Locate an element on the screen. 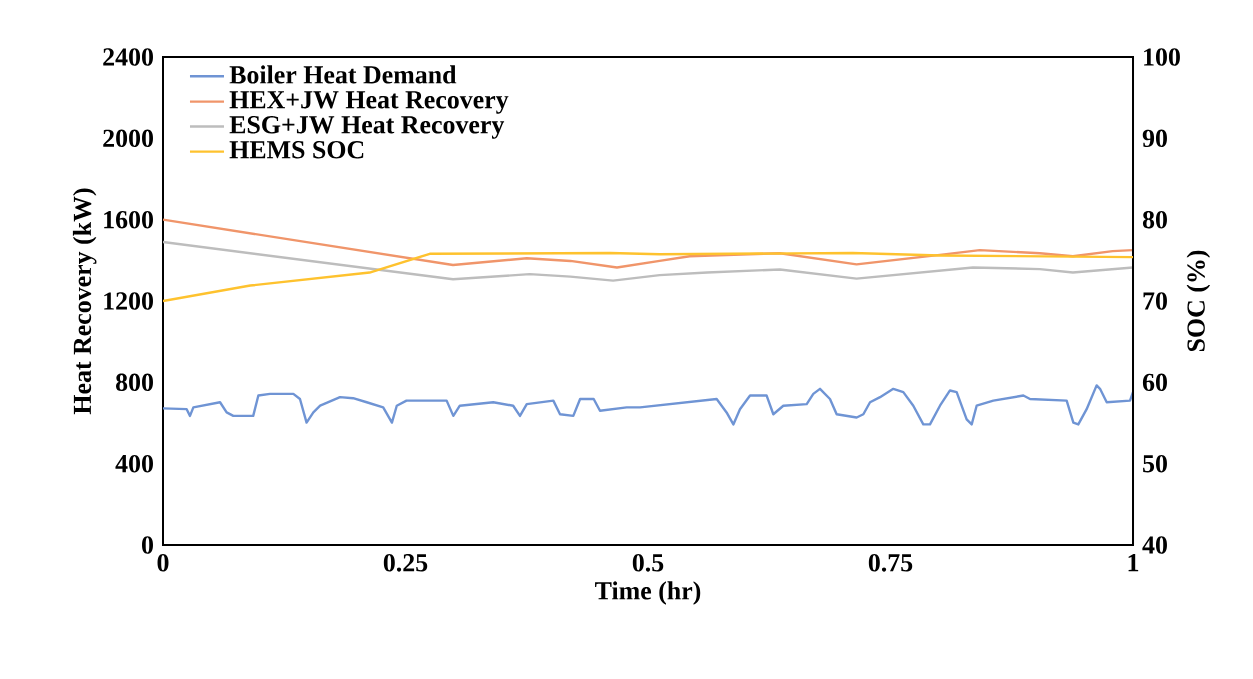  x-tick-label: 0.25 is located at coordinates (405, 563).